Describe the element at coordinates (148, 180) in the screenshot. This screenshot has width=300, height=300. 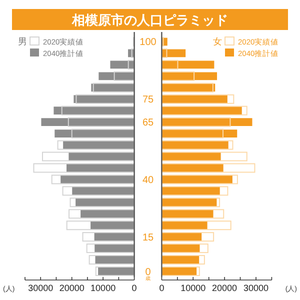
I see `y-tick-label: 40` at that location.